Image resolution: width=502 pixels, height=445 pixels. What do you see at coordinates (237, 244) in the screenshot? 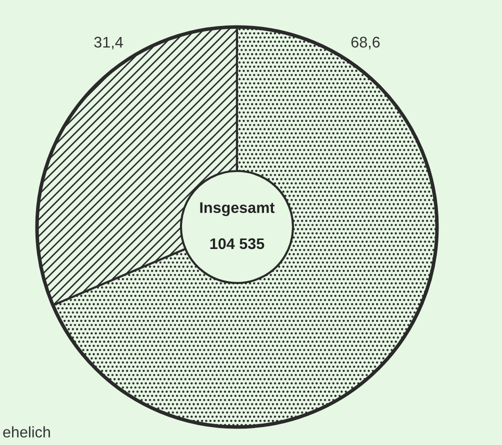
I see `text: 104 535` at bounding box center [237, 244].